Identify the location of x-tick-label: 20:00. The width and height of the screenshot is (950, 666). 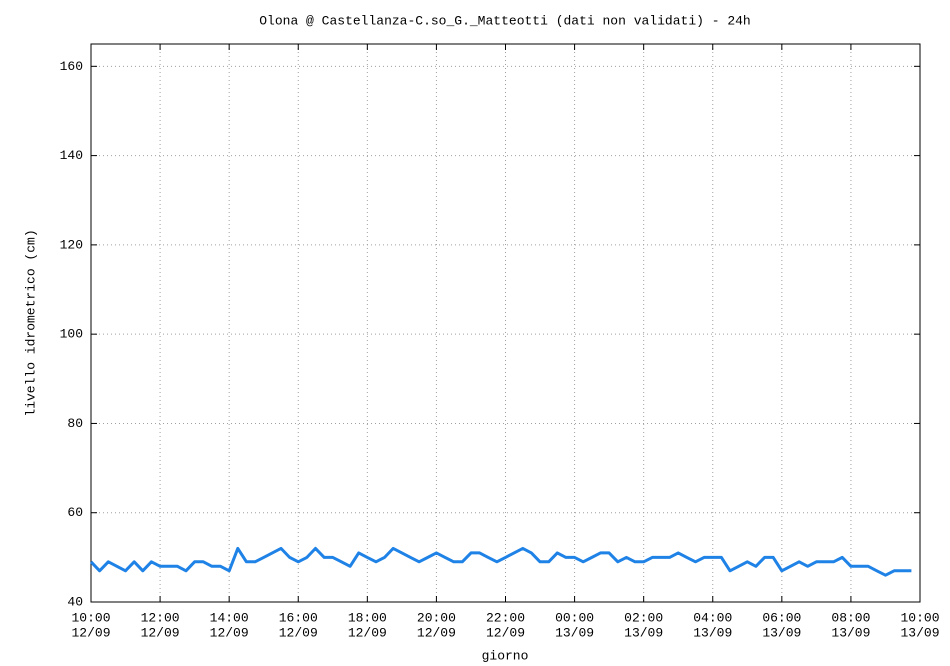
(436, 617).